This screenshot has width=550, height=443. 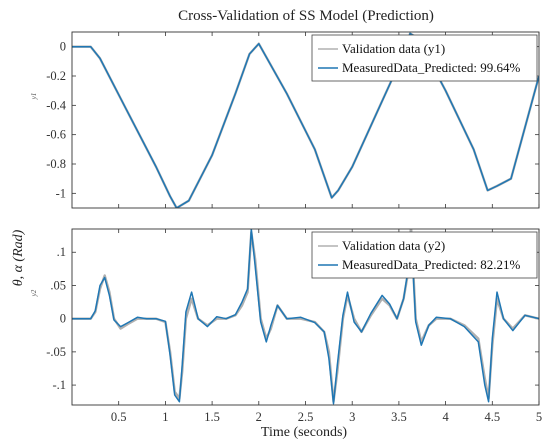 I want to click on y-tick-label: -0.4, so click(x=56, y=105).